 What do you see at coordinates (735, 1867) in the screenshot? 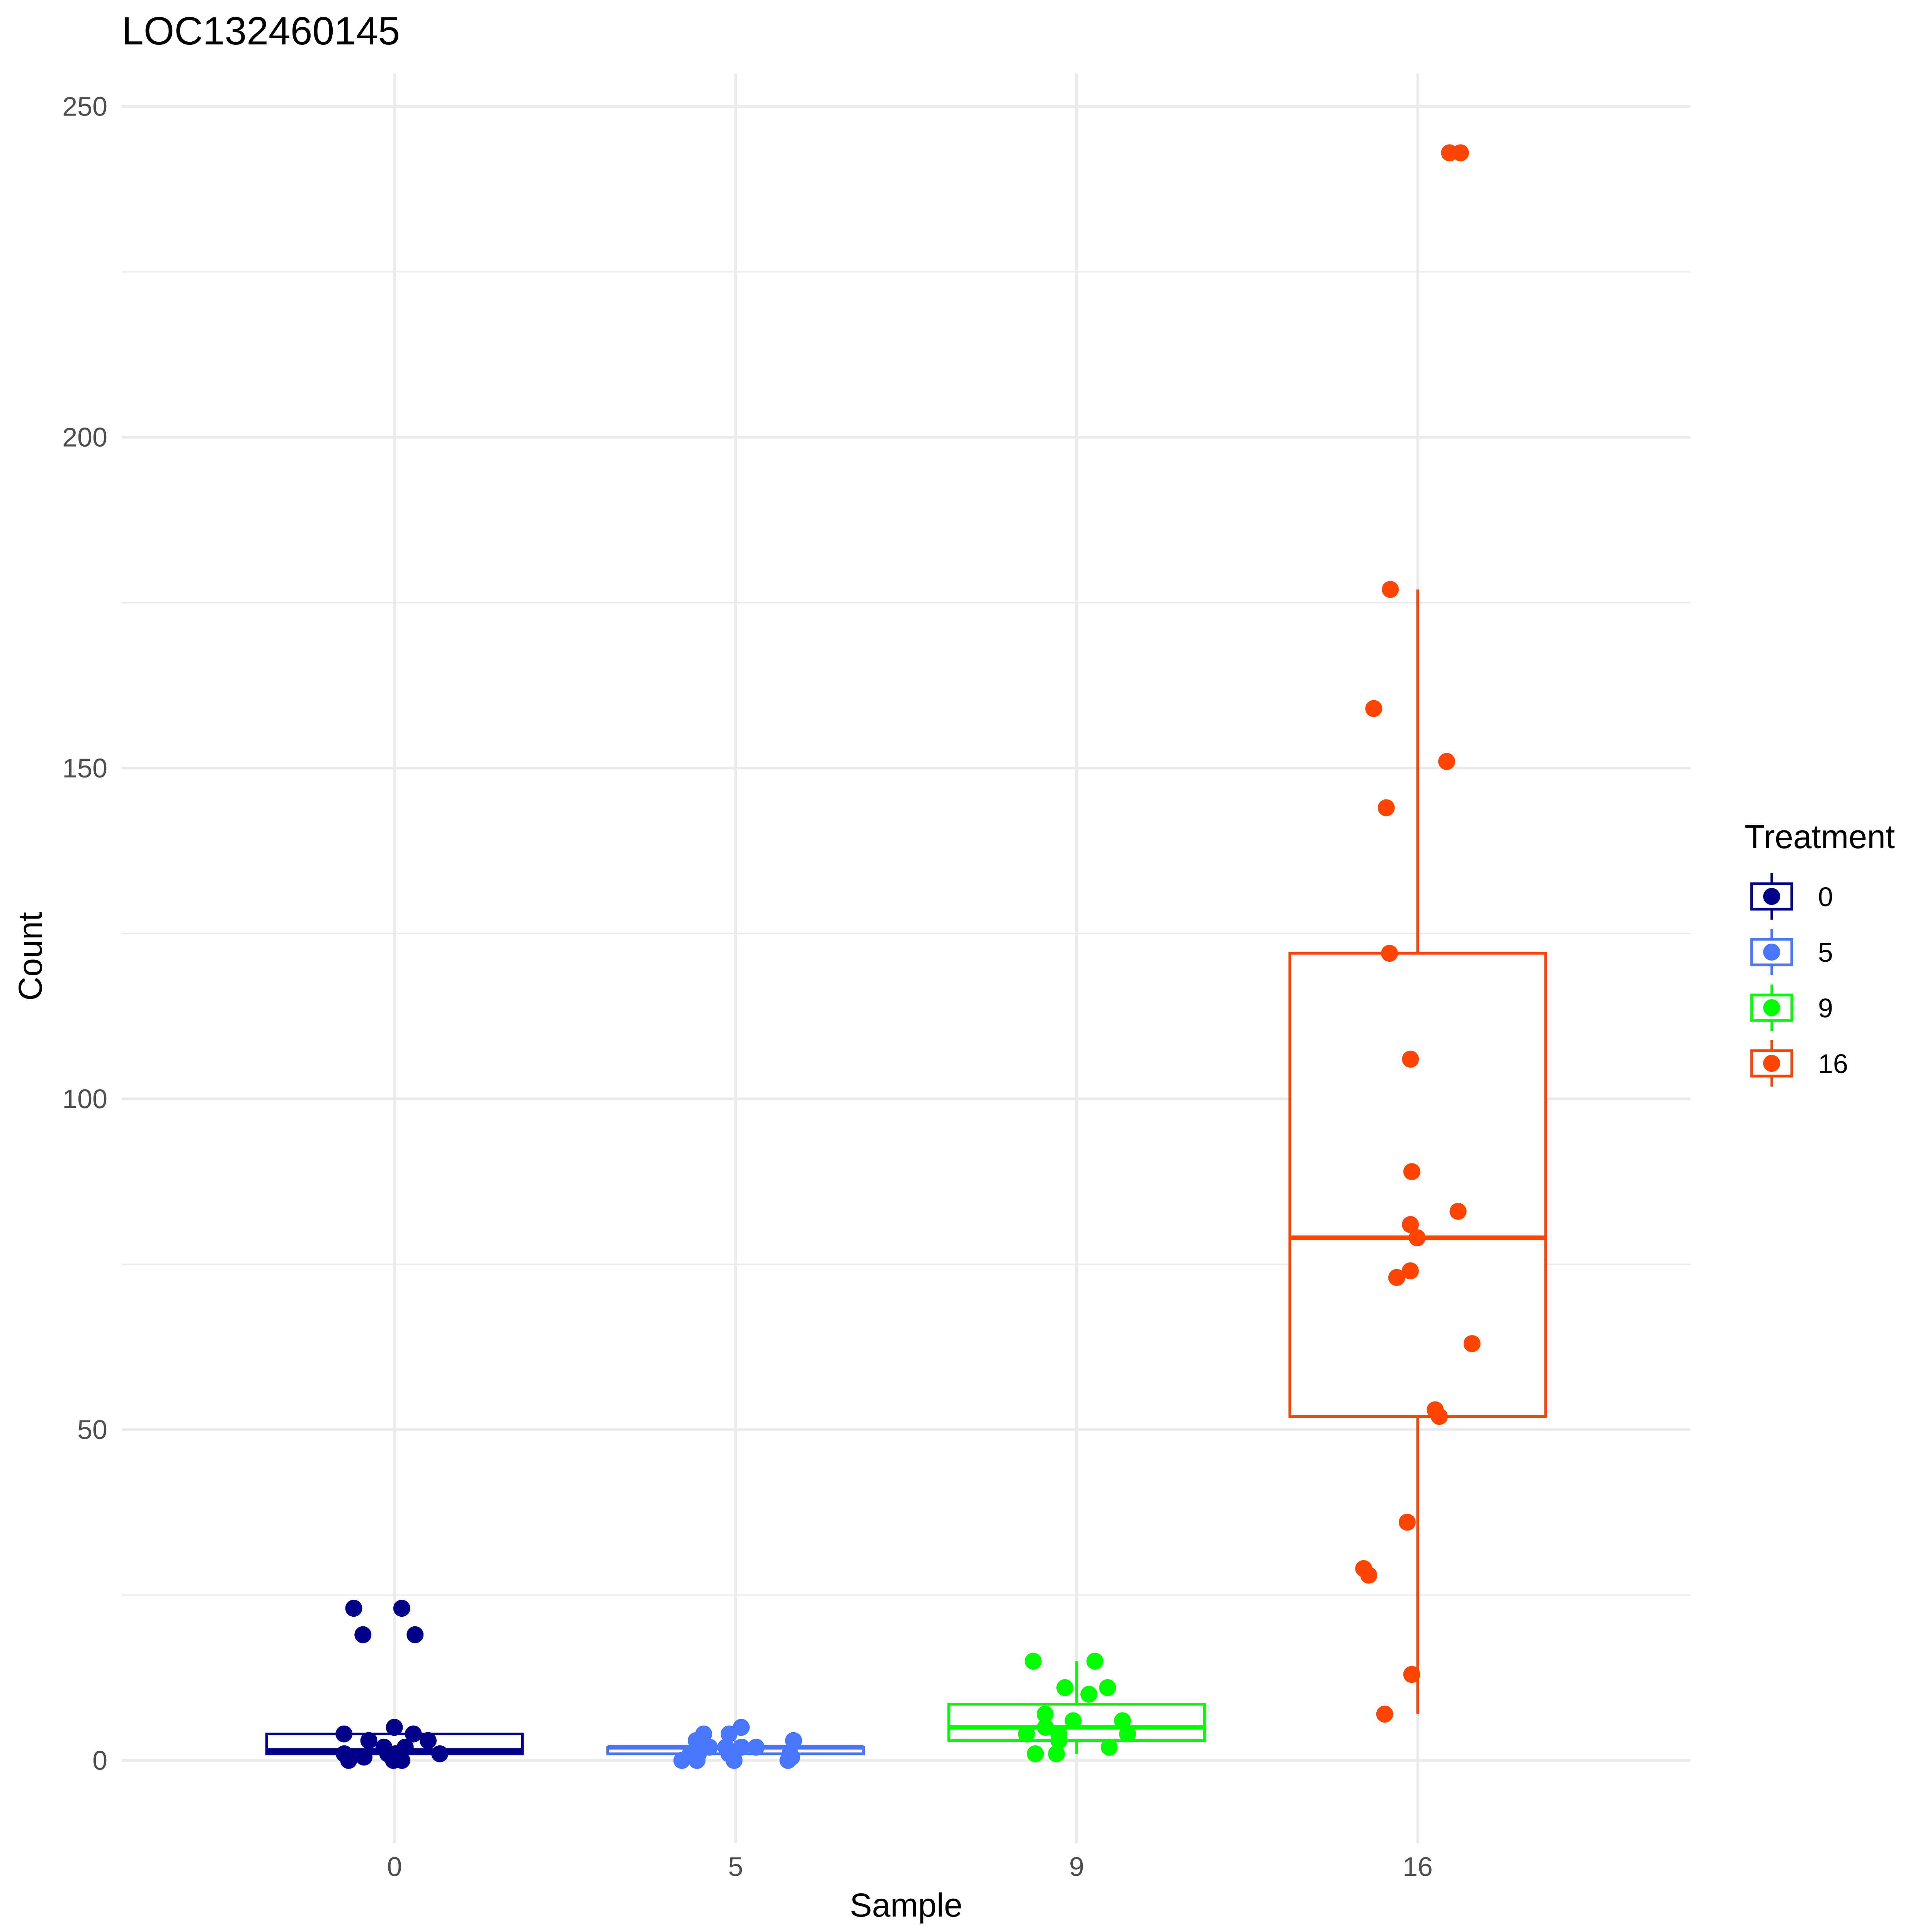
I see `x-tick-label: 5` at bounding box center [735, 1867].